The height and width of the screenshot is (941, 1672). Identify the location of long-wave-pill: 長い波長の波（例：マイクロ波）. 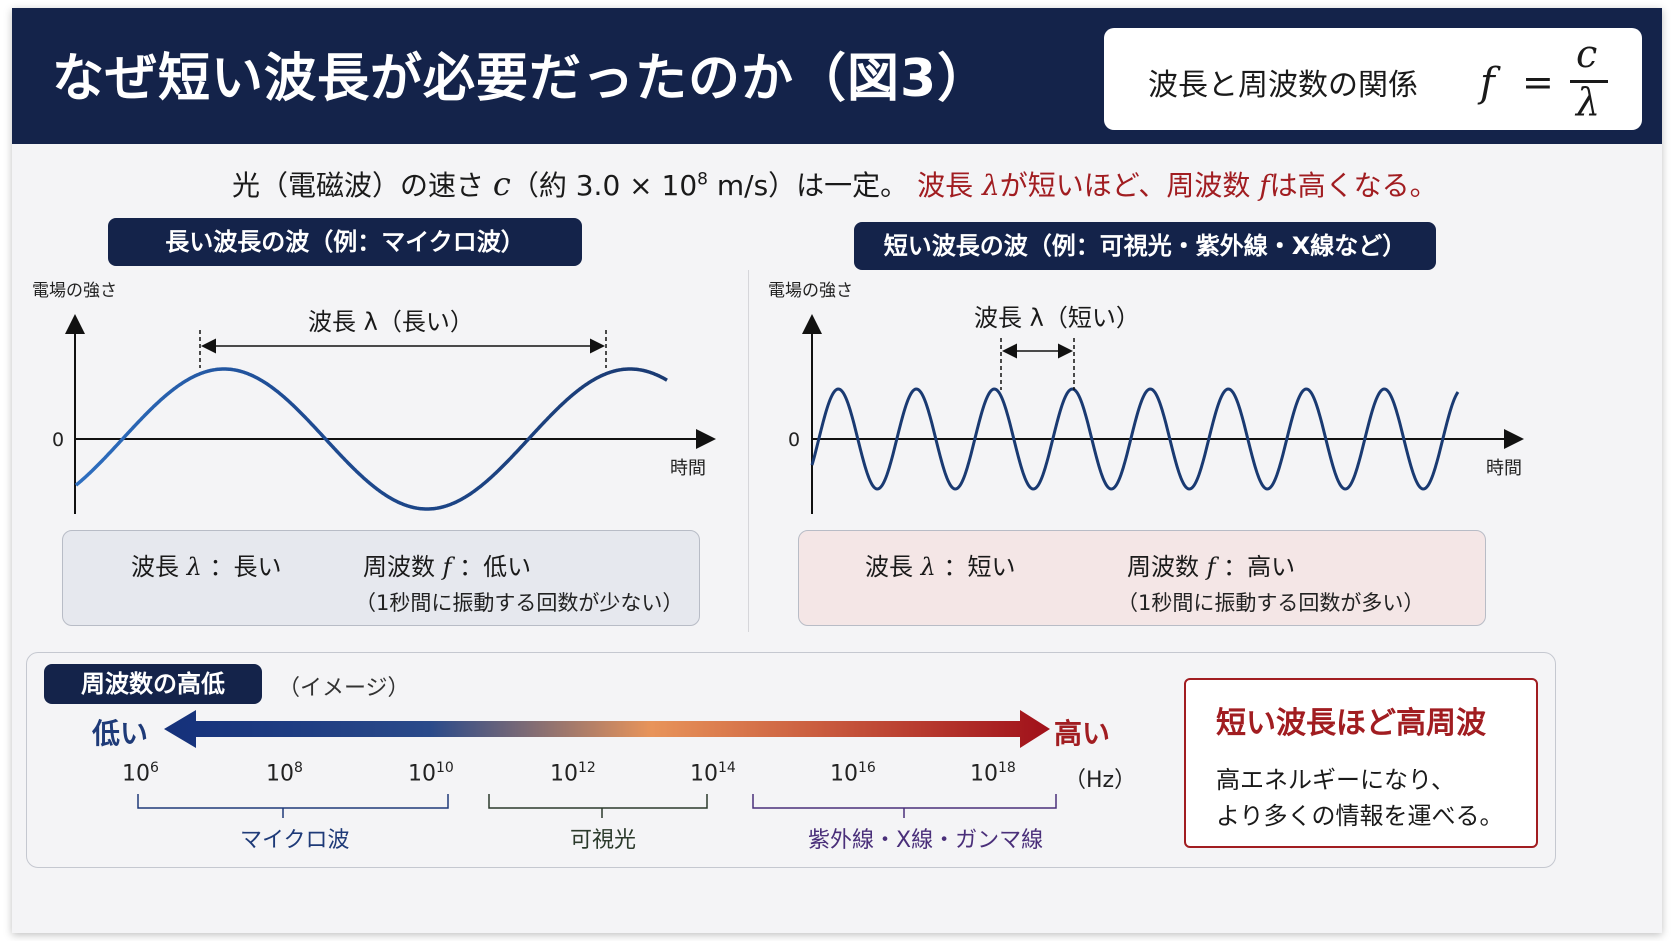
(345, 242).